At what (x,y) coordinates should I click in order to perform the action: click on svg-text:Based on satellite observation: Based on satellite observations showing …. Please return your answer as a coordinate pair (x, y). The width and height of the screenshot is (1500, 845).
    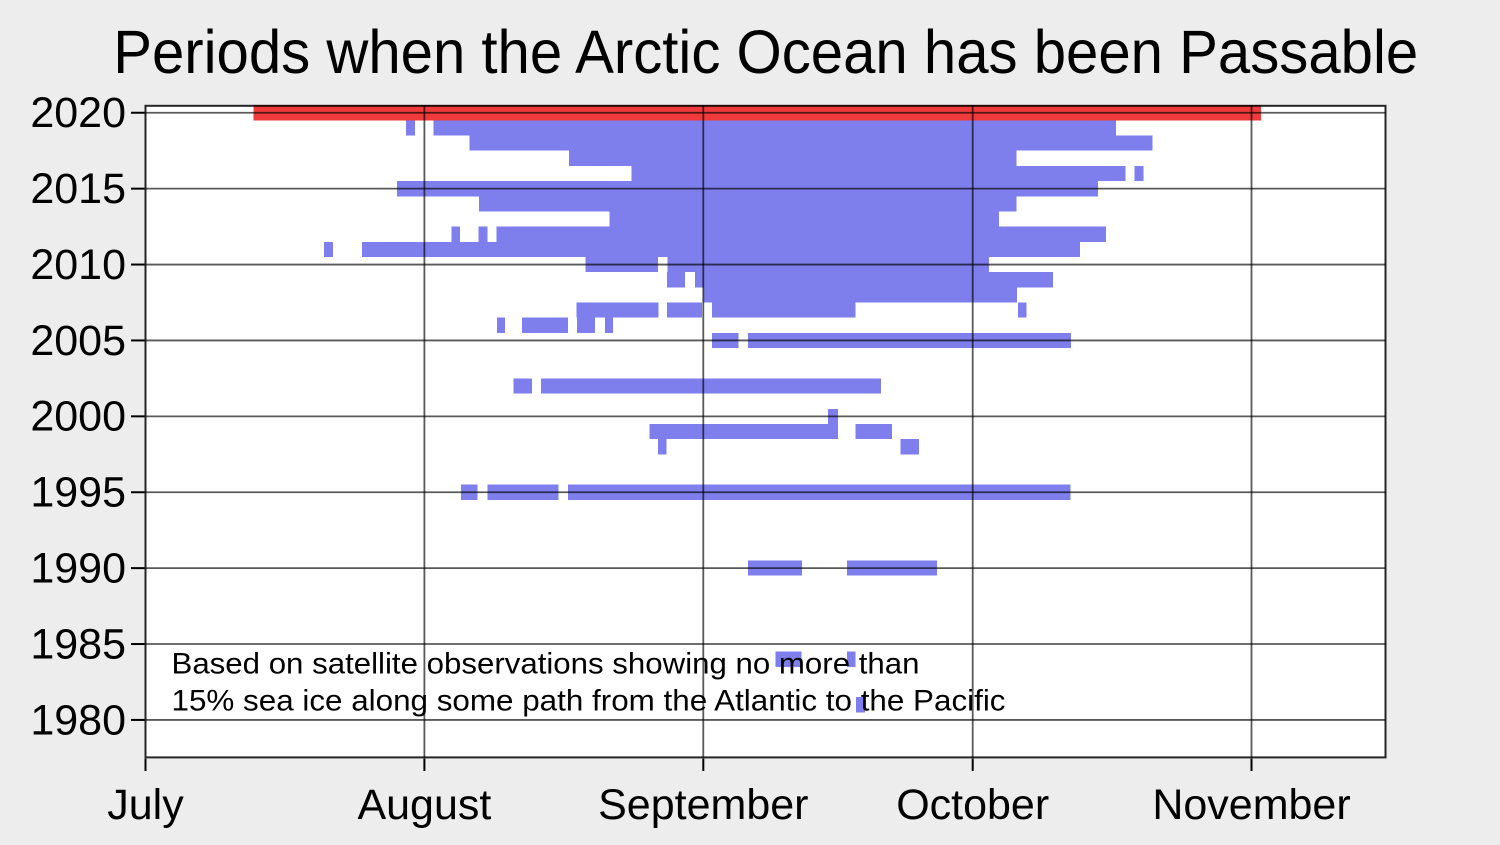
    Looking at the image, I should click on (546, 664).